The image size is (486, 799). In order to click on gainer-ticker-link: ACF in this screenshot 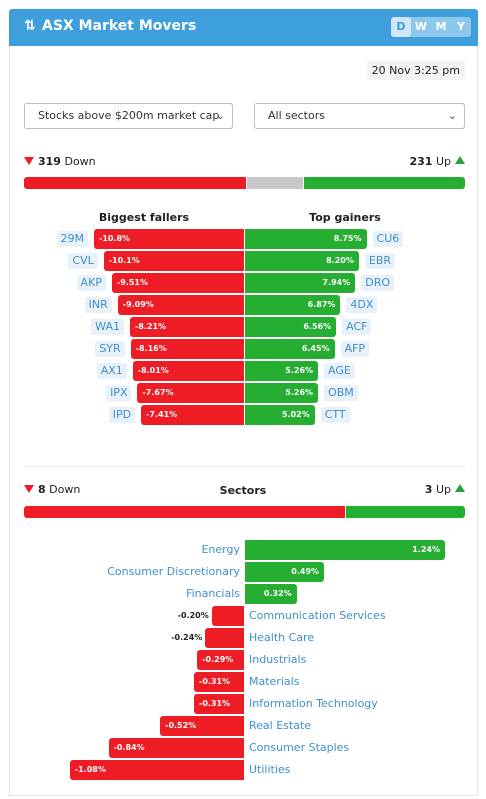, I will do `click(357, 327)`.